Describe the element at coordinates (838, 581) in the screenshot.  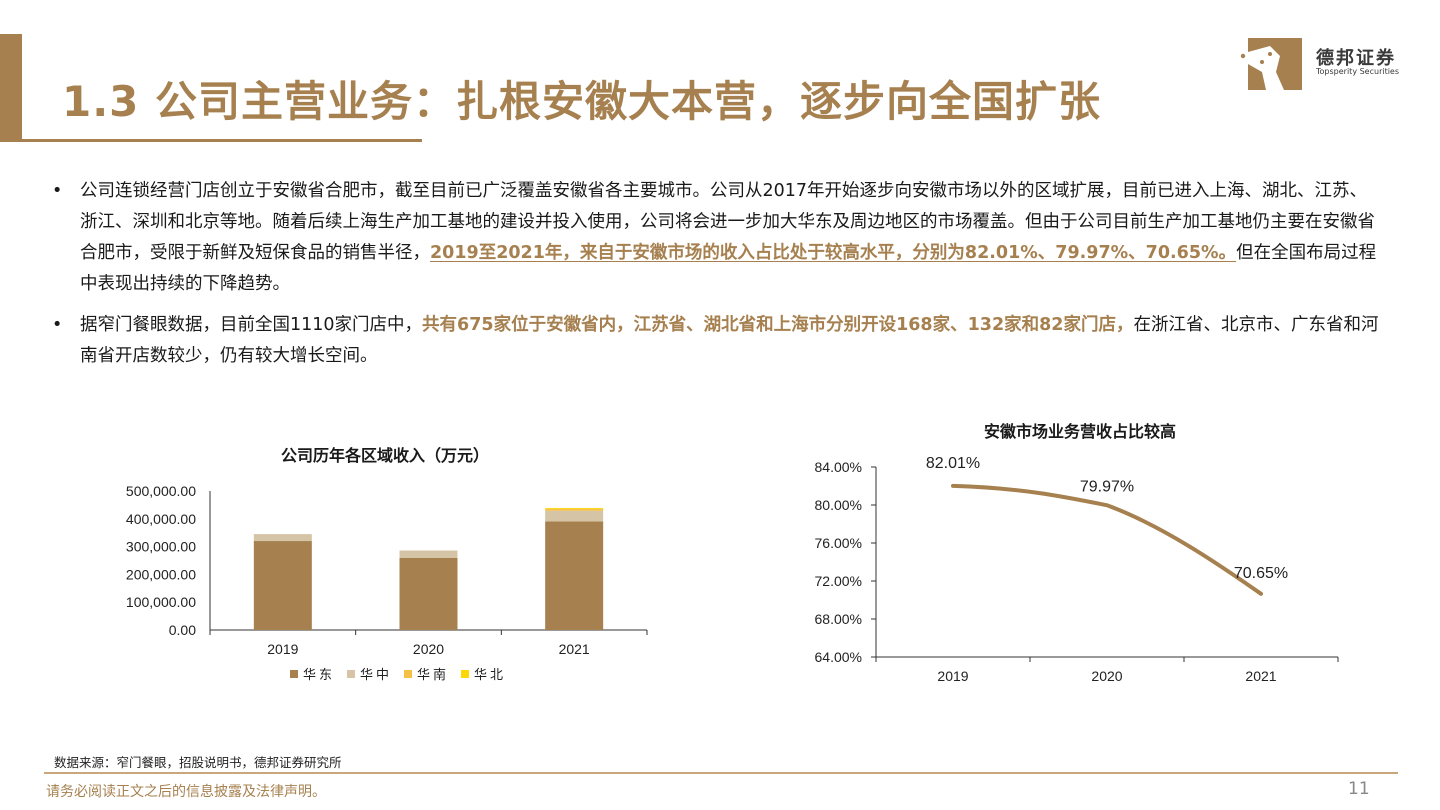
I see `y-tick-label: 72.00%` at that location.